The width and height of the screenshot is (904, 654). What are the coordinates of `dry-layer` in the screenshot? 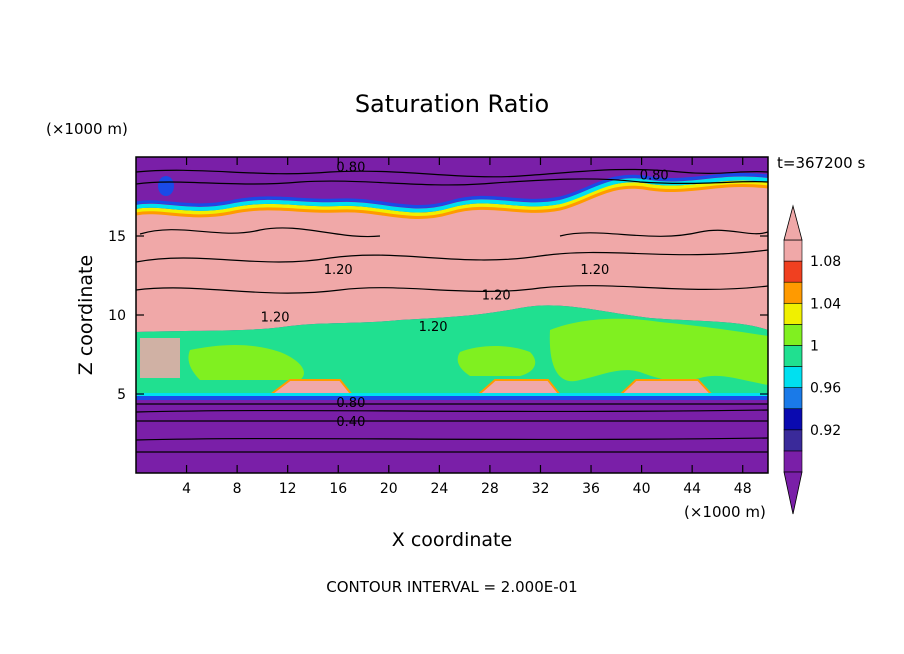 It's located at (452, 436).